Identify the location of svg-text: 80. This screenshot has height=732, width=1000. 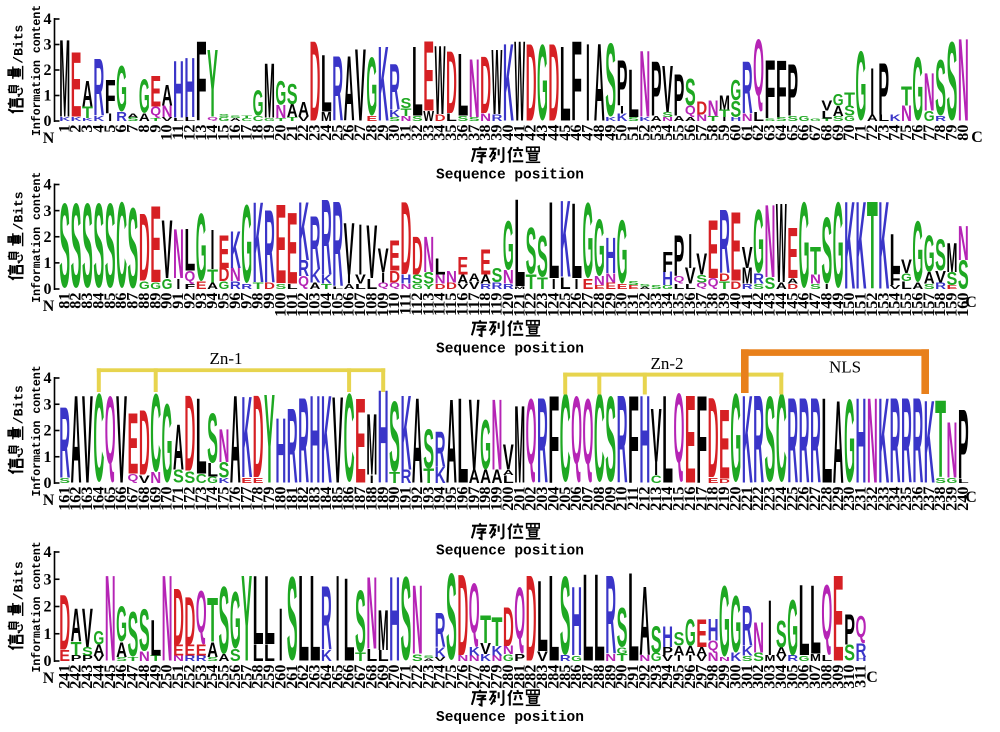
(963, 133).